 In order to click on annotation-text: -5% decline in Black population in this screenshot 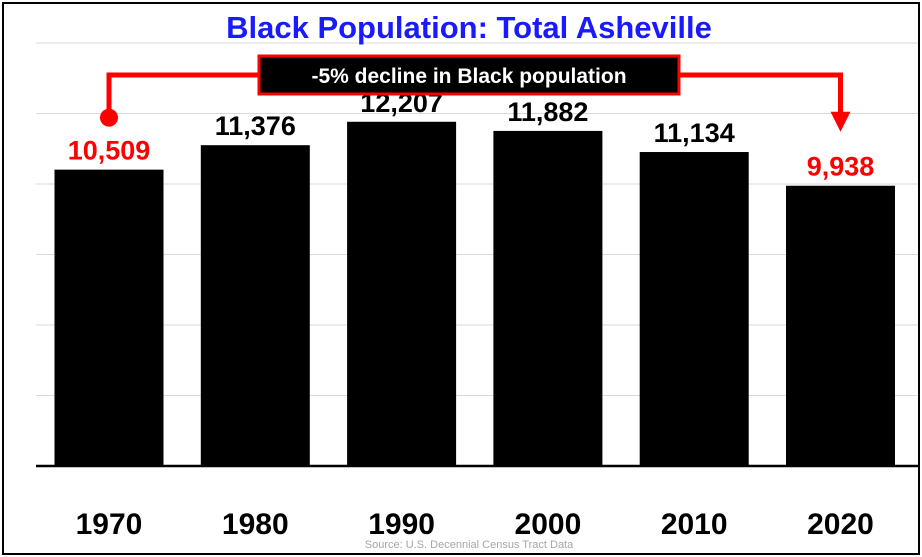, I will do `click(468, 76)`.